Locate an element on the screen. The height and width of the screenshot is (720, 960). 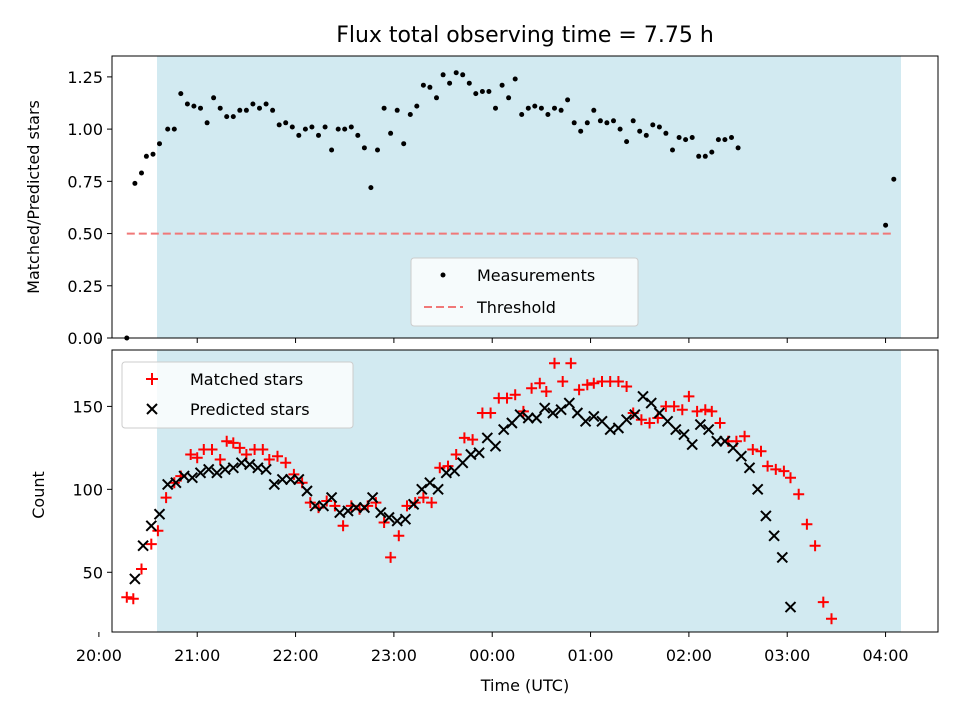
top-y-tick-label: 0.25 is located at coordinates (85, 286).